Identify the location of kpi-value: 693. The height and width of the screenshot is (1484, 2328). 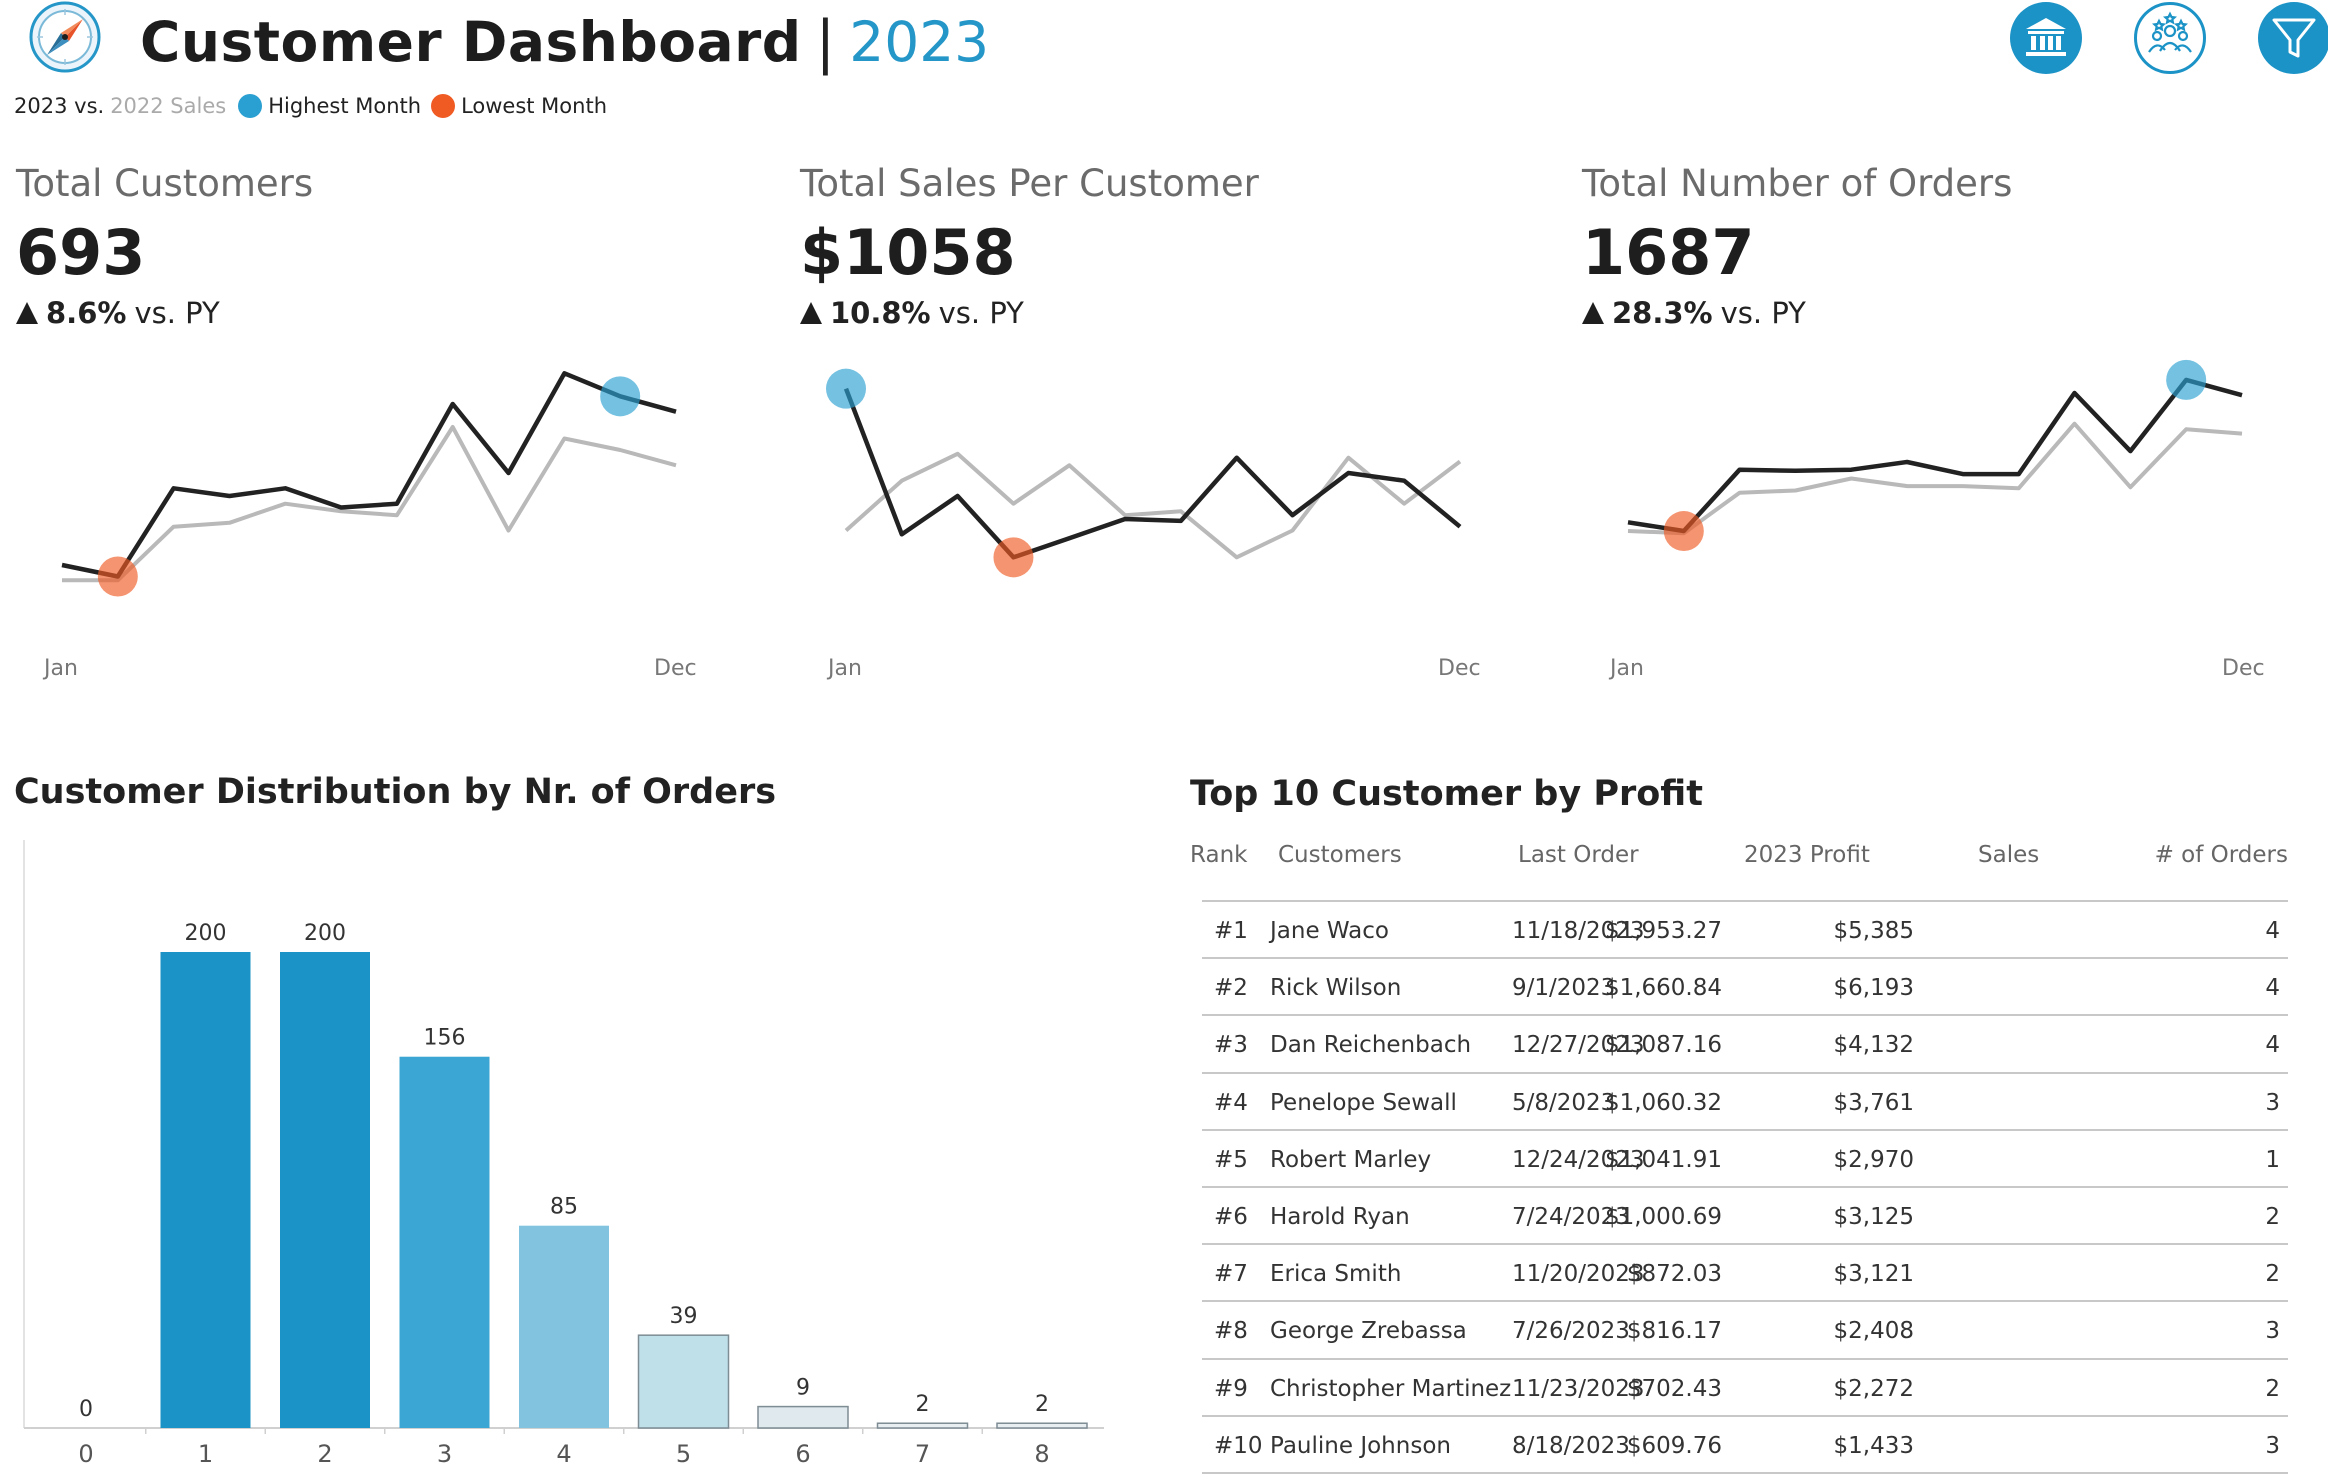
(81, 252).